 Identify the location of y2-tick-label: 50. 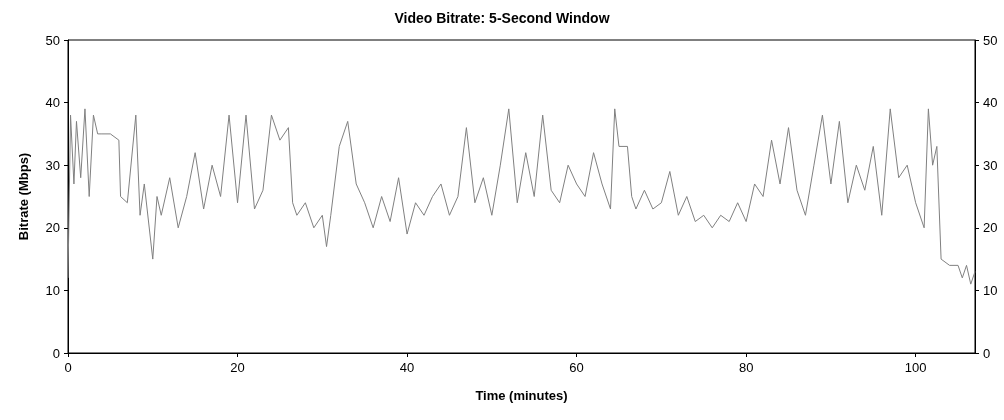
(990, 40).